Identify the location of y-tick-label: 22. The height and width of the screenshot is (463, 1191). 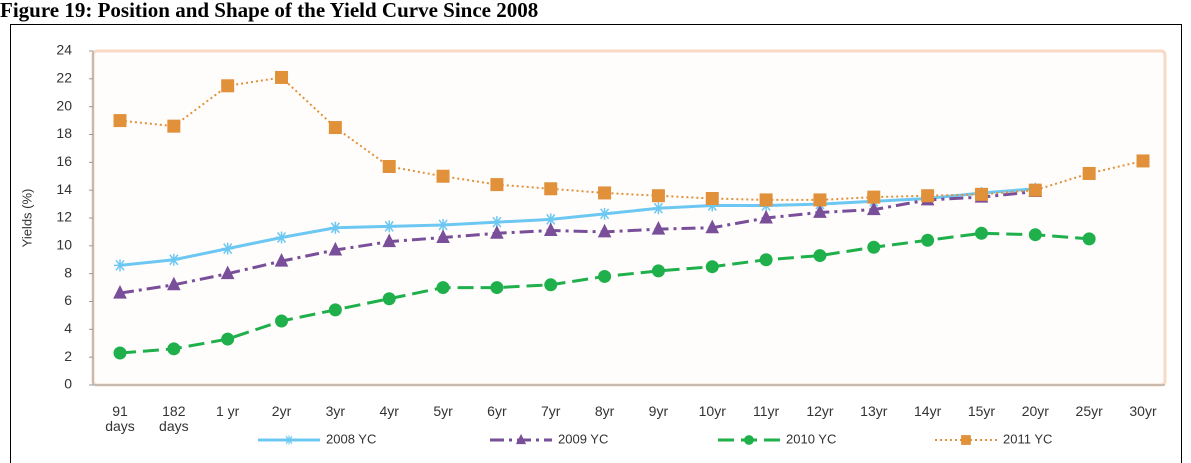
(64, 78).